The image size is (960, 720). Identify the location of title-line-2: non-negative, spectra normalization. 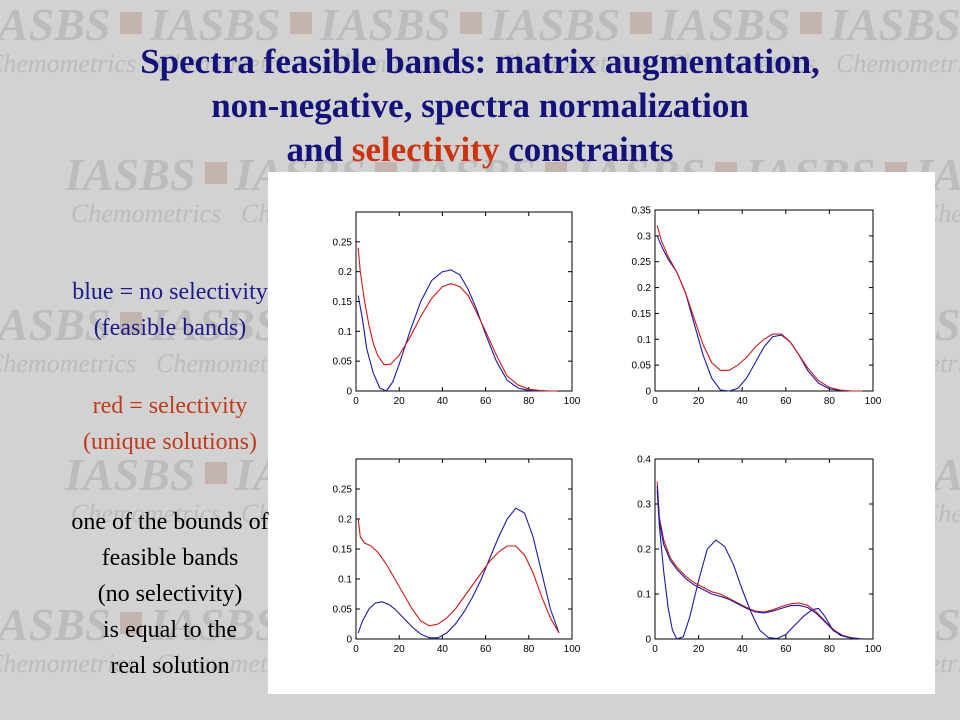
(480, 105).